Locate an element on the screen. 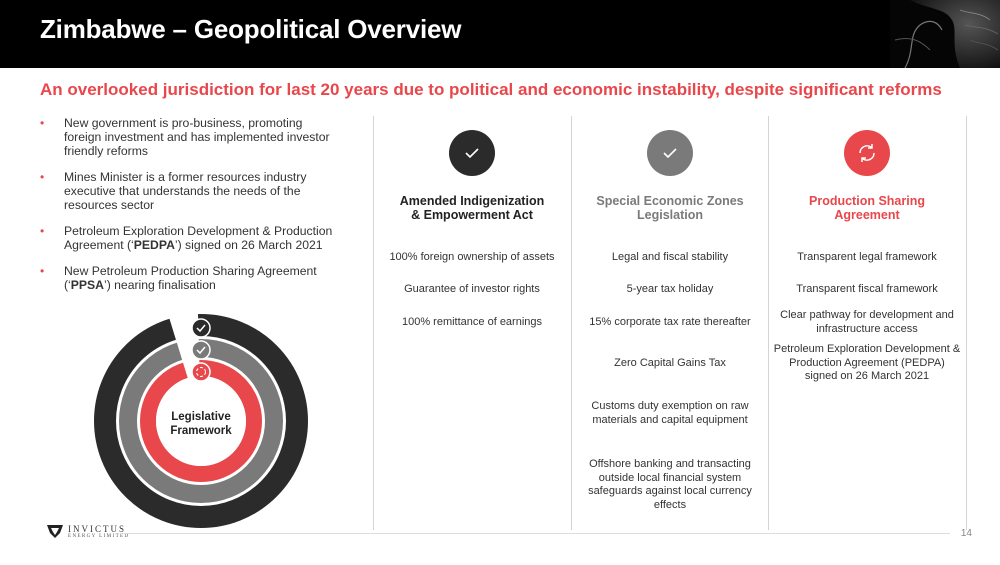  shield-icon is located at coordinates (55, 531).